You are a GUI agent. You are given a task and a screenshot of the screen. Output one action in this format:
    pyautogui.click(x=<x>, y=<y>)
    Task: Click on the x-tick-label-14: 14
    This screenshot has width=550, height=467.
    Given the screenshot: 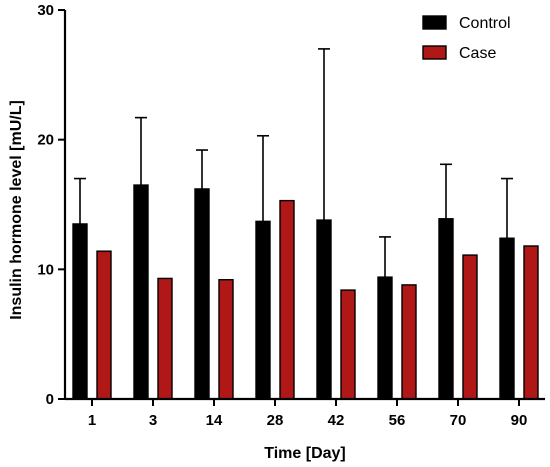 What is the action you would take?
    pyautogui.click(x=214, y=420)
    